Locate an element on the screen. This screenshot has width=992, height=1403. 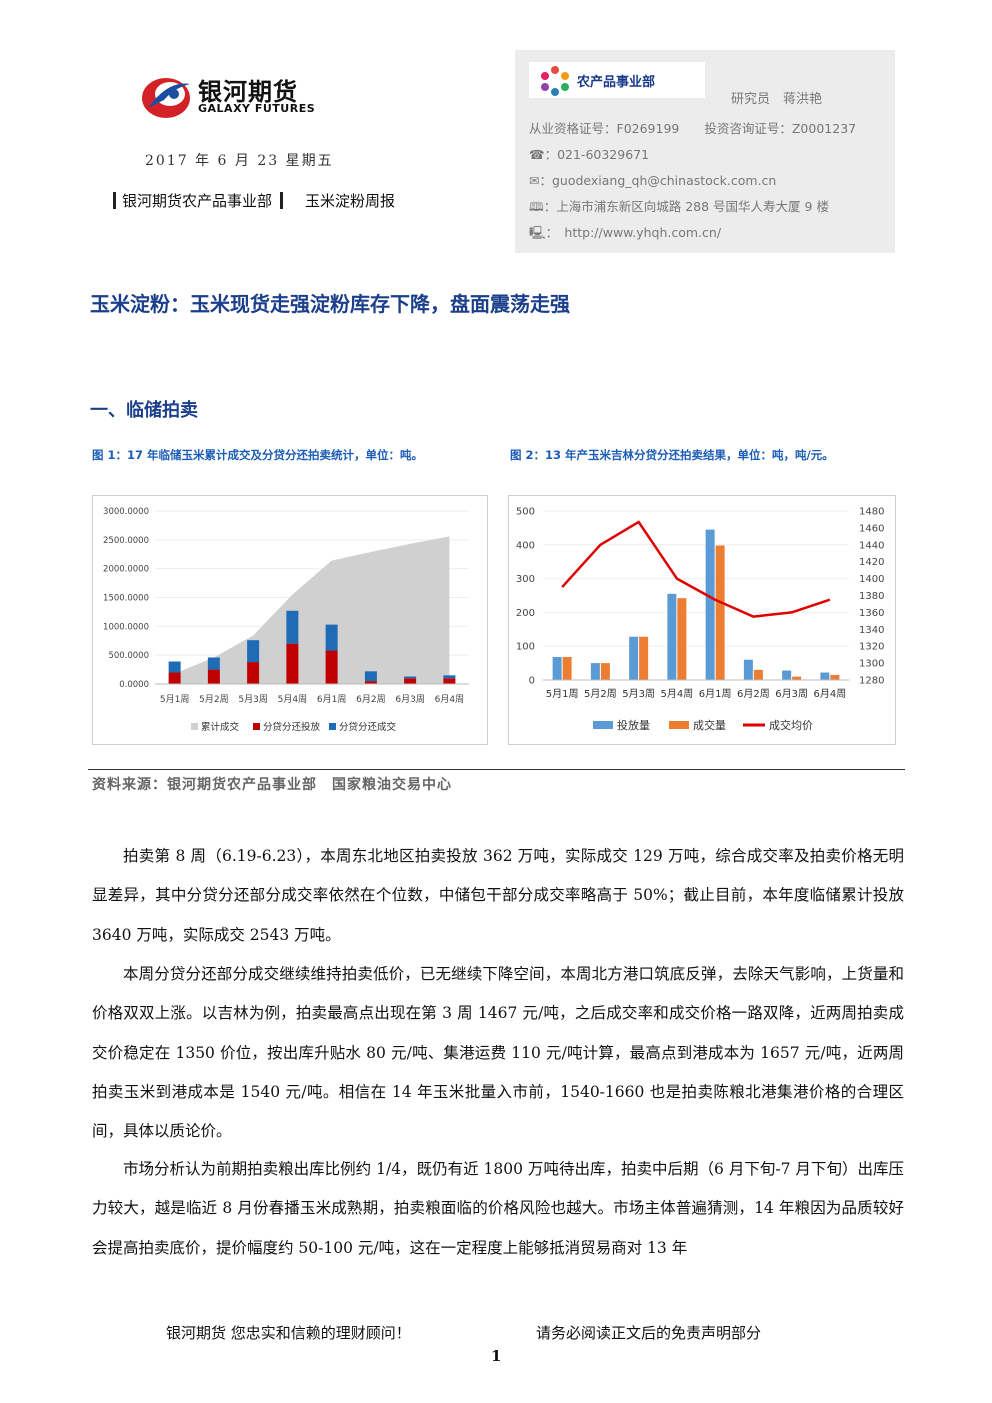
y2-tick-label: 1440 is located at coordinates (871, 545).